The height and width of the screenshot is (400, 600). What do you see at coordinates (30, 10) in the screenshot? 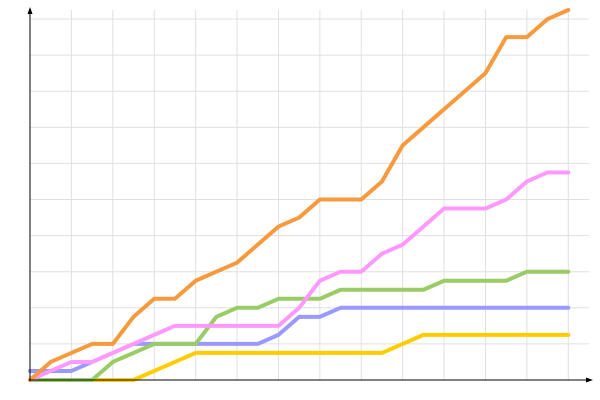
I see `y-axis-arrow` at bounding box center [30, 10].